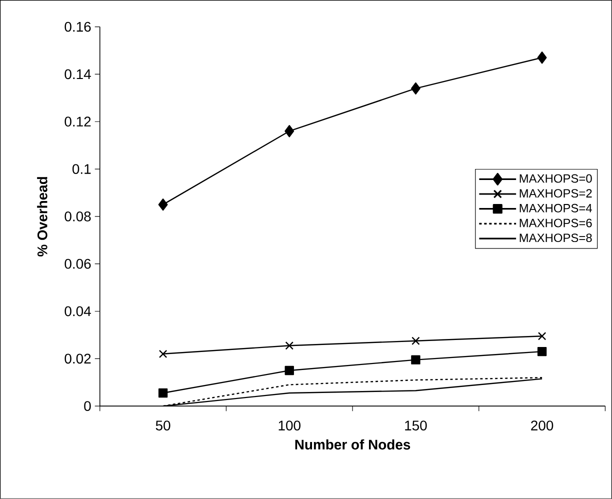  I want to click on legend-label: MAXHOPS=8, so click(556, 238).